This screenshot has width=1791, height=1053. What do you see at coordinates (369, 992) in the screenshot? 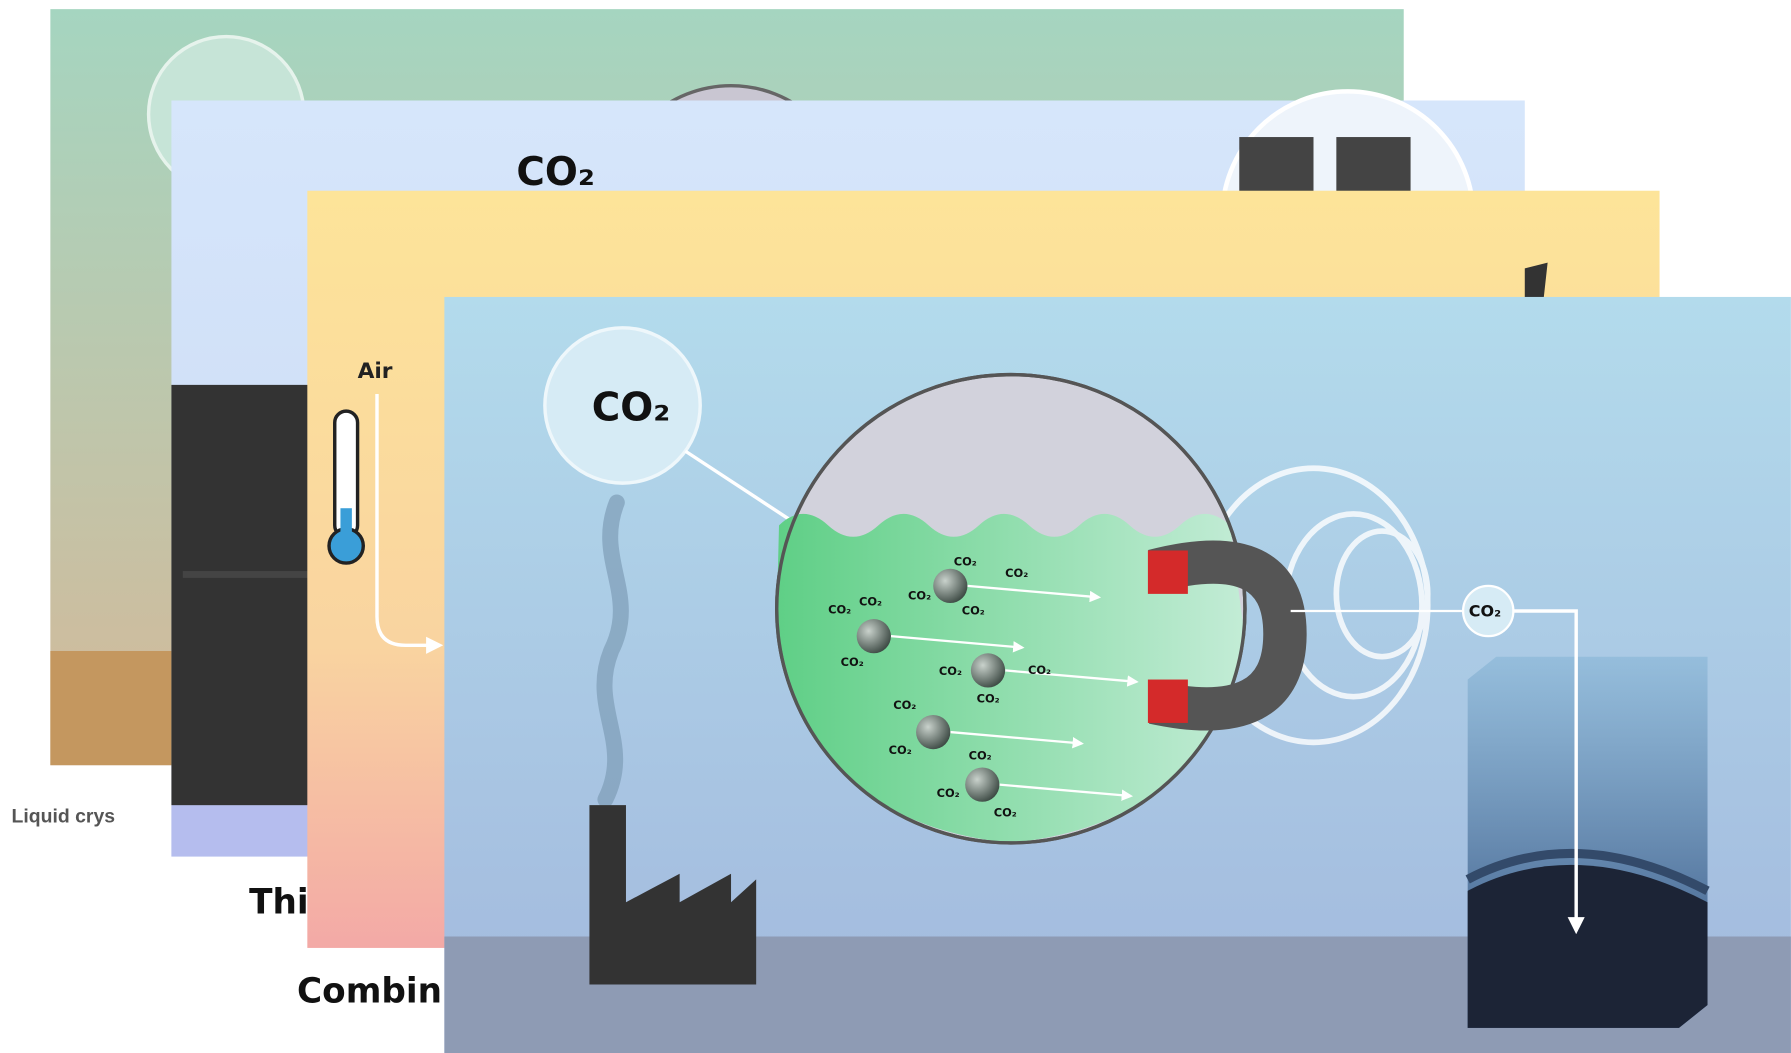
I see `caption: Combin` at bounding box center [369, 992].